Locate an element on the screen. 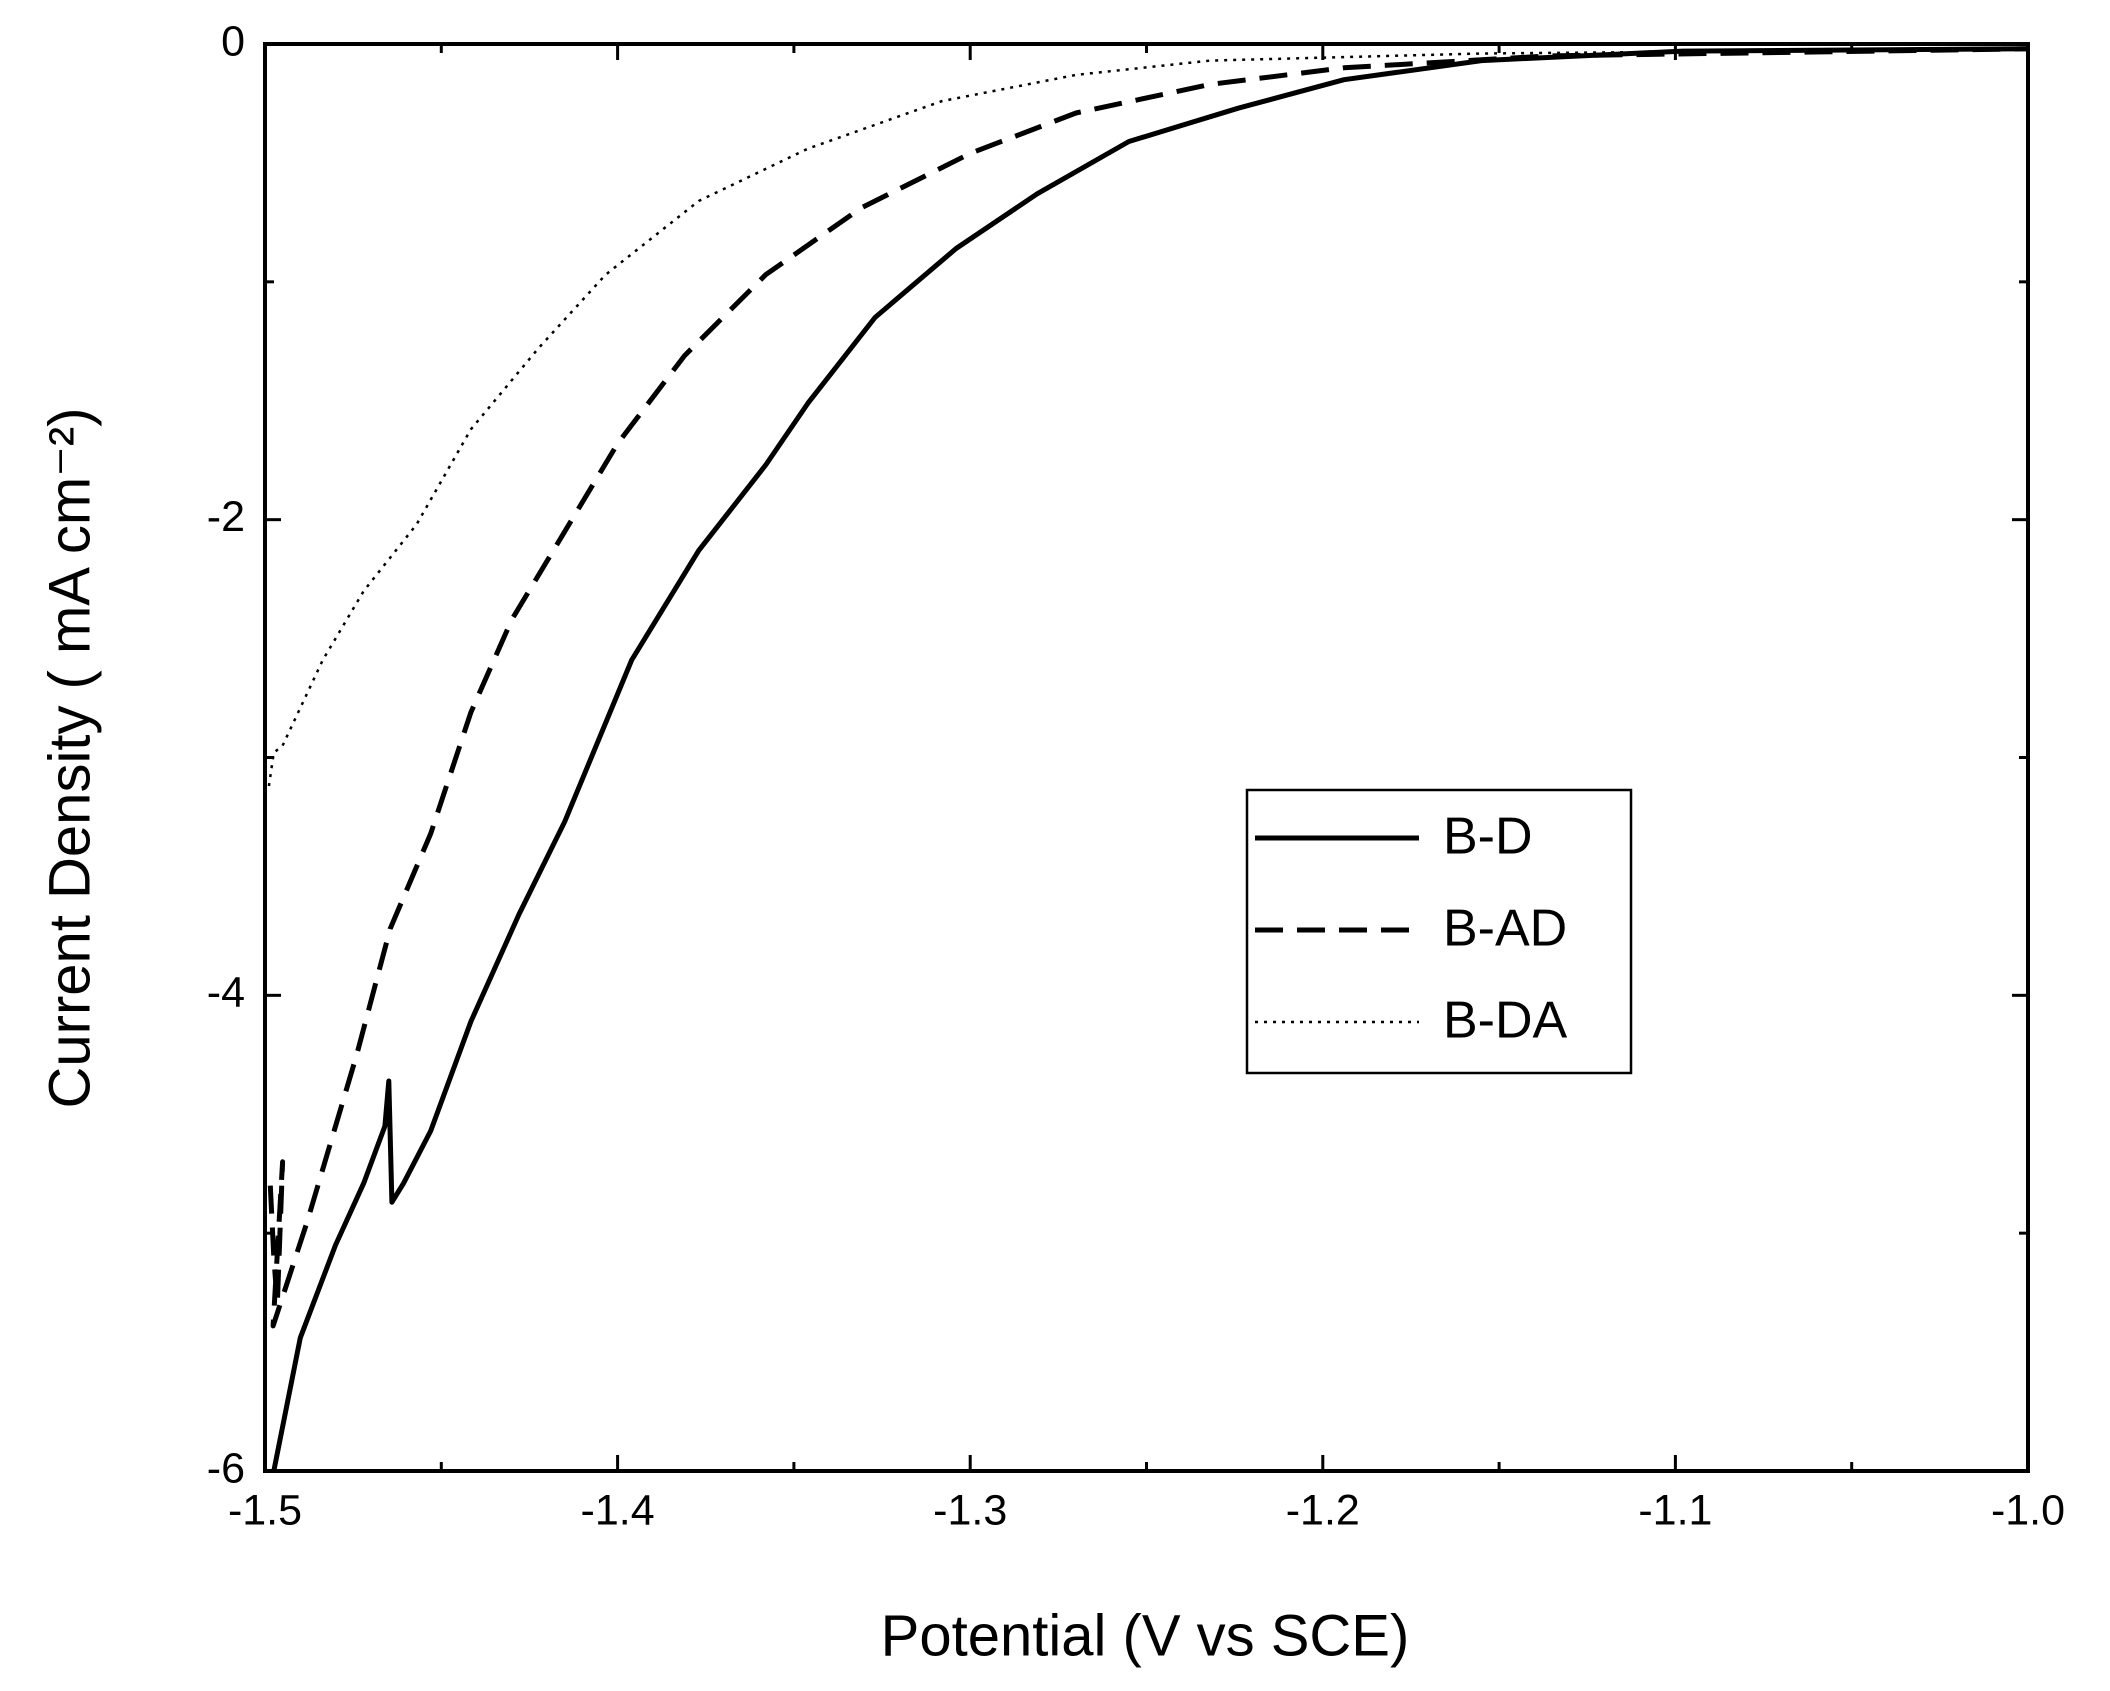  x-tick-label: -1.4 is located at coordinates (618, 1510).